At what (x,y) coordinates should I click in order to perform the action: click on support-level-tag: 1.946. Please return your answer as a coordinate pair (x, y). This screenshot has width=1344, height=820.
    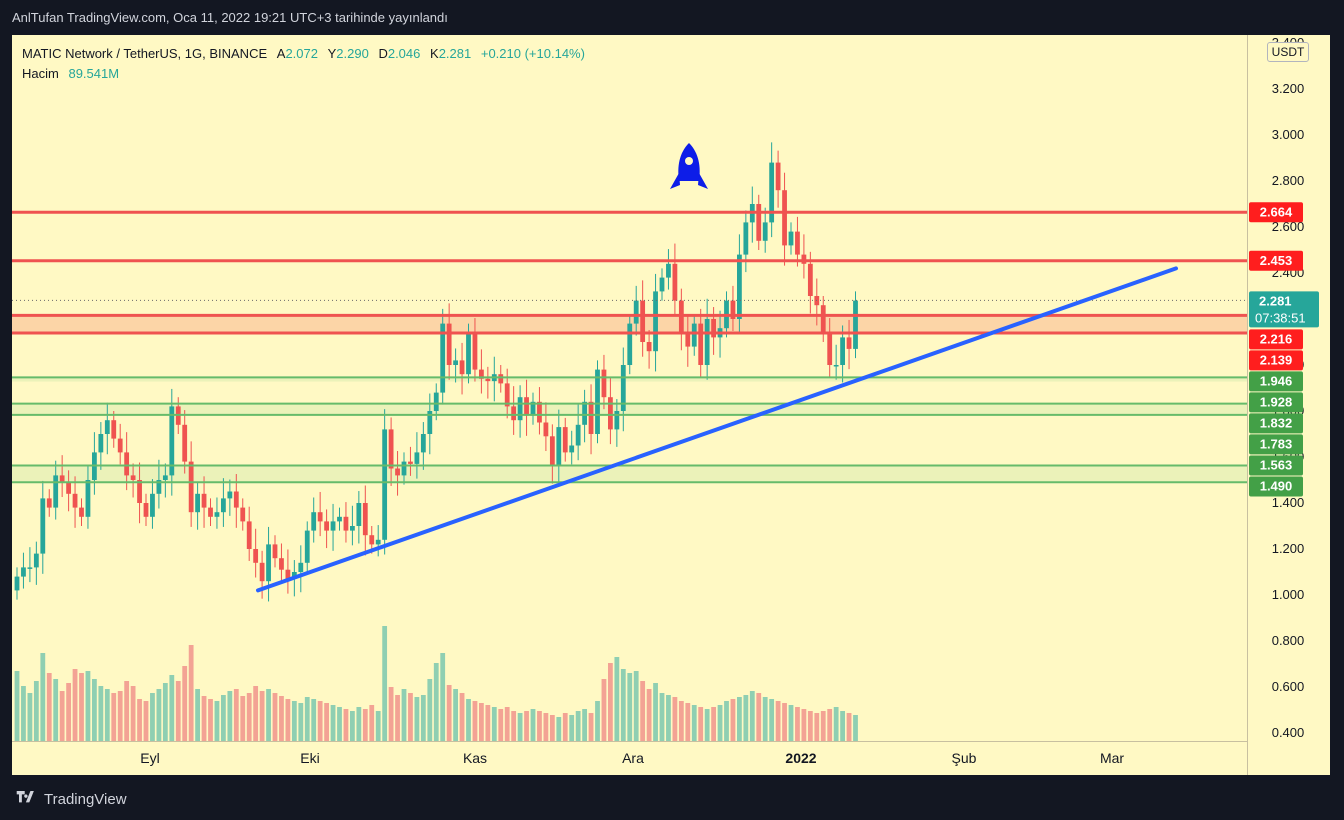
    Looking at the image, I should click on (1276, 381).